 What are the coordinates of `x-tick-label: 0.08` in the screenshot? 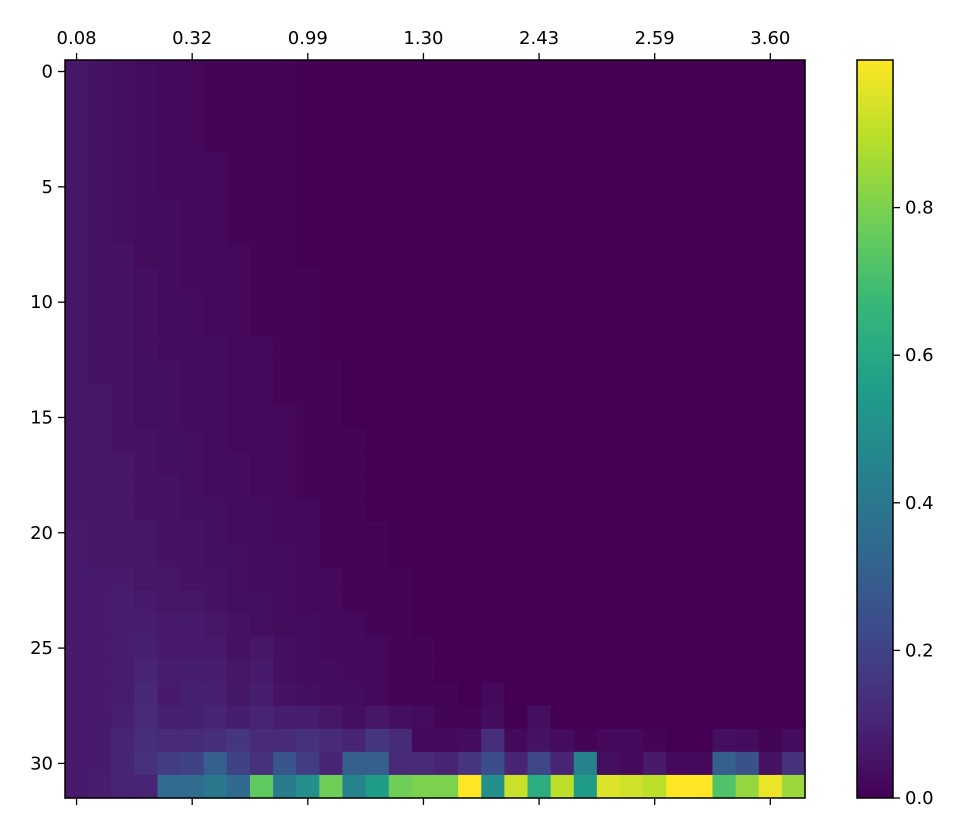 It's located at (77, 38).